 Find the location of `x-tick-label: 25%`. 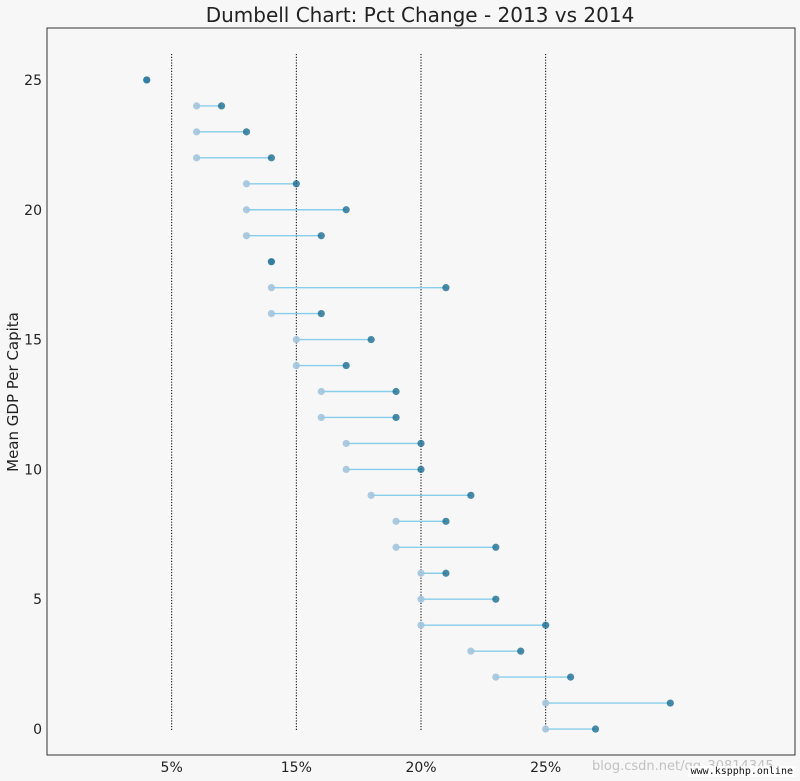

x-tick-label: 25% is located at coordinates (545, 768).